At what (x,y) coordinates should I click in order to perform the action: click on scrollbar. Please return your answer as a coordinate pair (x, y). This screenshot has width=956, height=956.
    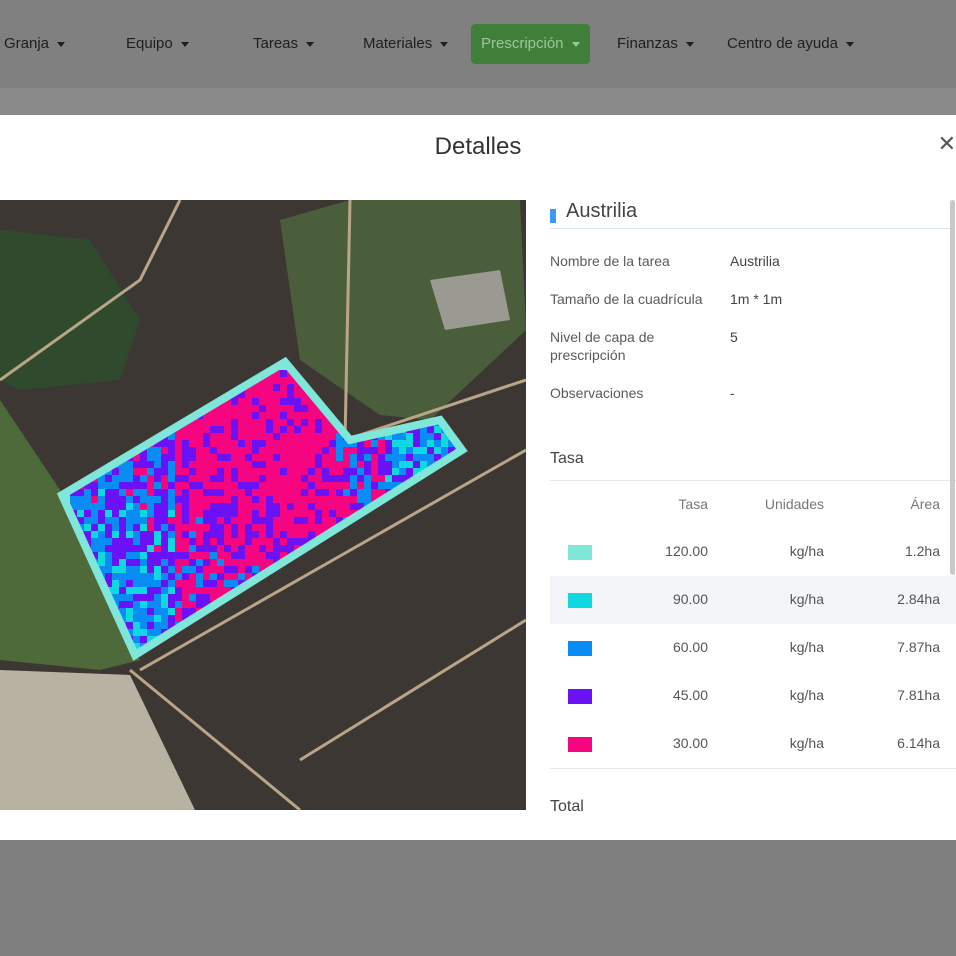
    Looking at the image, I should click on (952, 387).